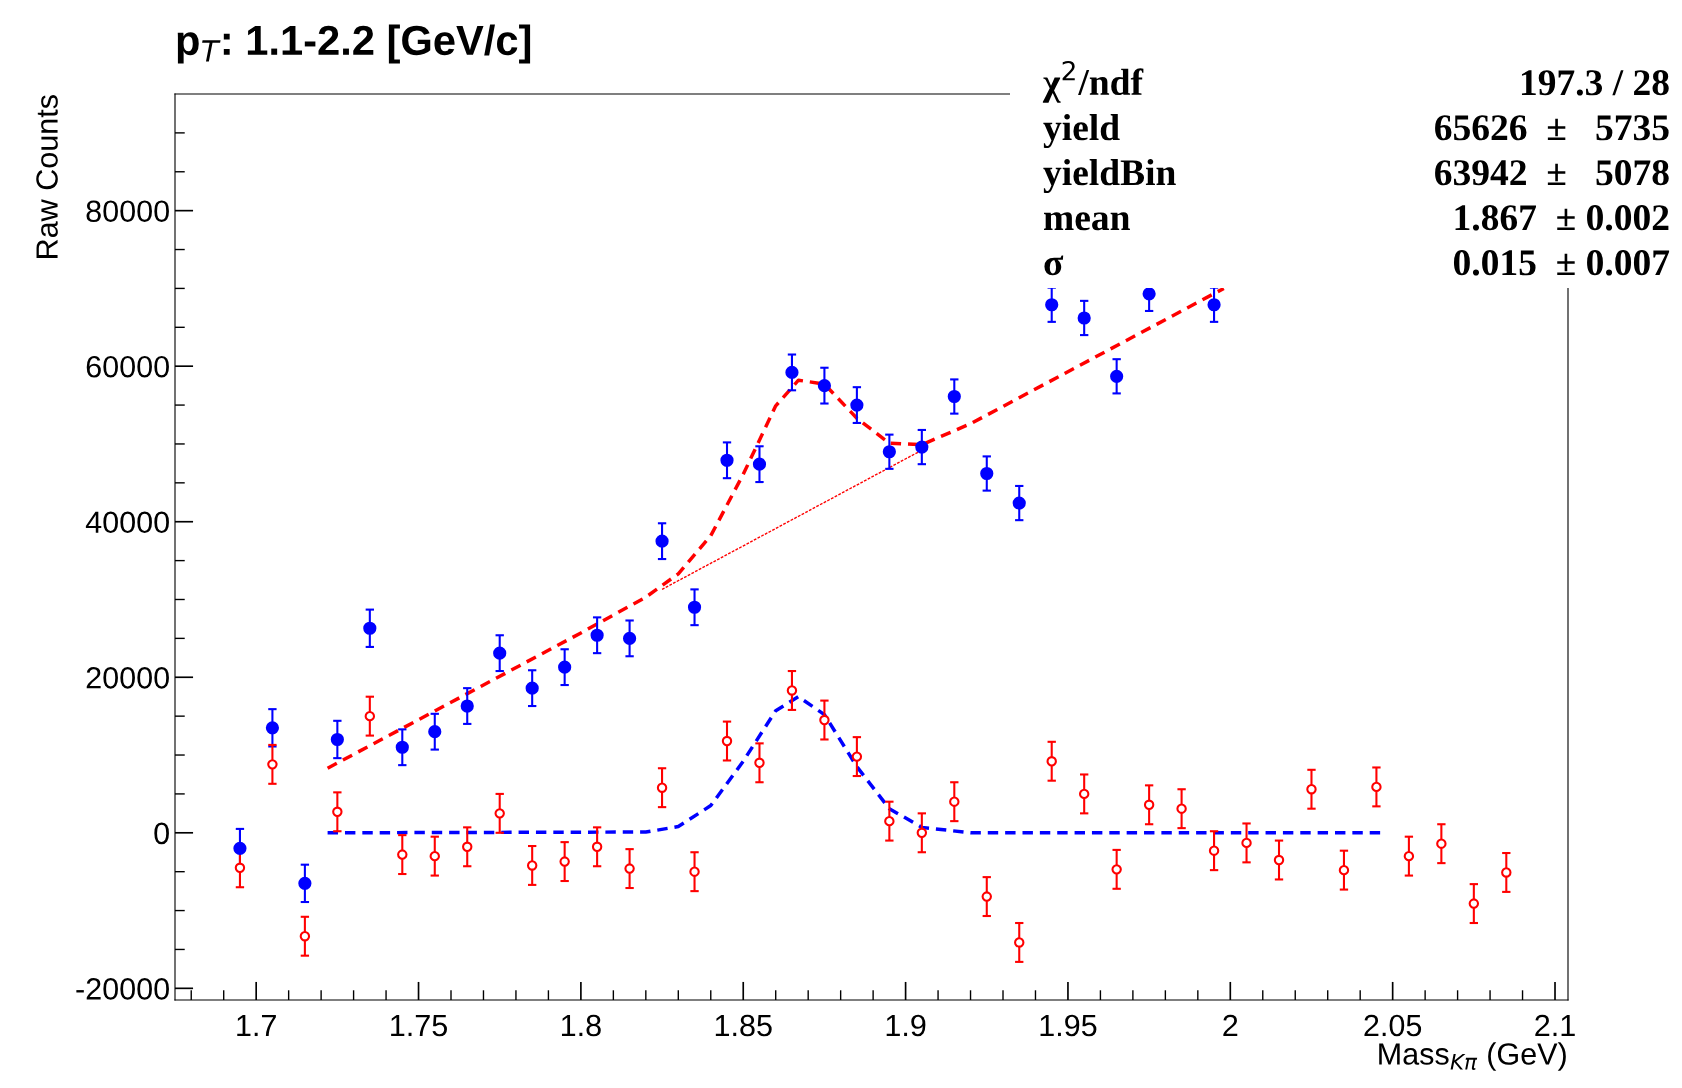 The image size is (1682, 1088). I want to click on annotation: yieldBin, so click(1109, 176).